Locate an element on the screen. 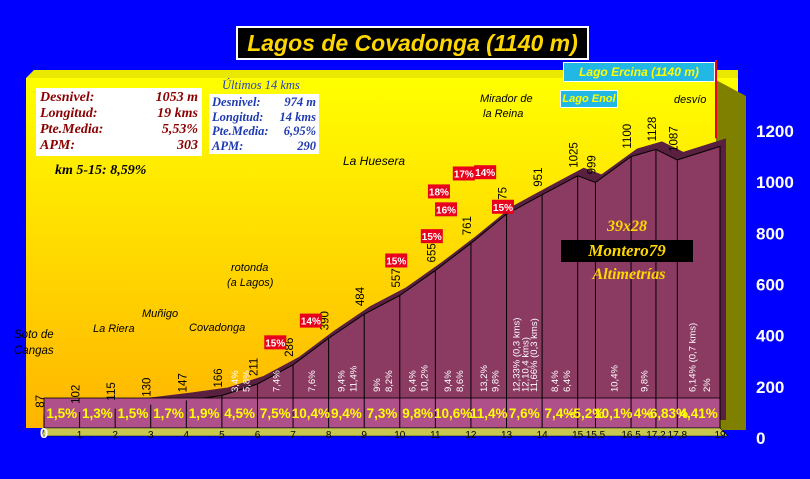 Image resolution: width=810 pixels, height=479 pixels. sub-segment-gradient-label: 11,4% is located at coordinates (353, 378).